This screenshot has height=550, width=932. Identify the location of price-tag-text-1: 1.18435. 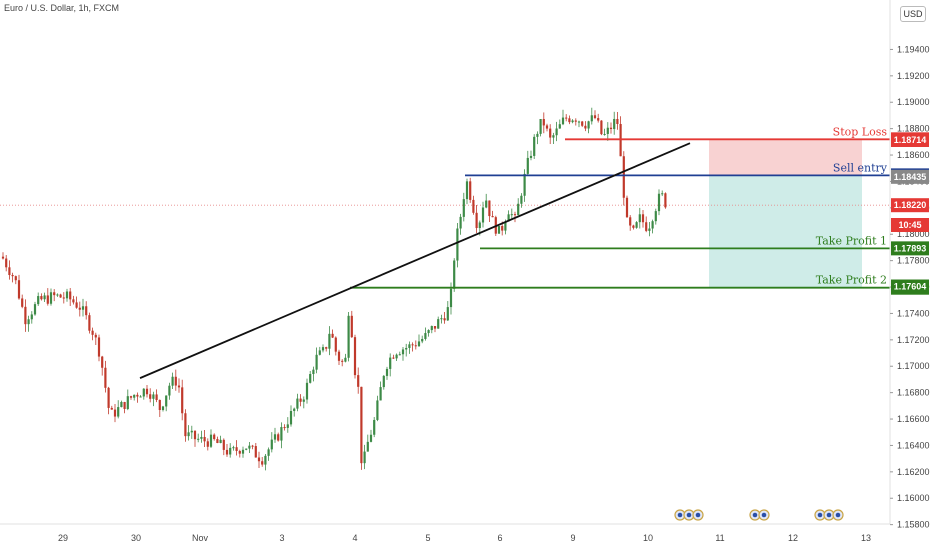
(910, 177).